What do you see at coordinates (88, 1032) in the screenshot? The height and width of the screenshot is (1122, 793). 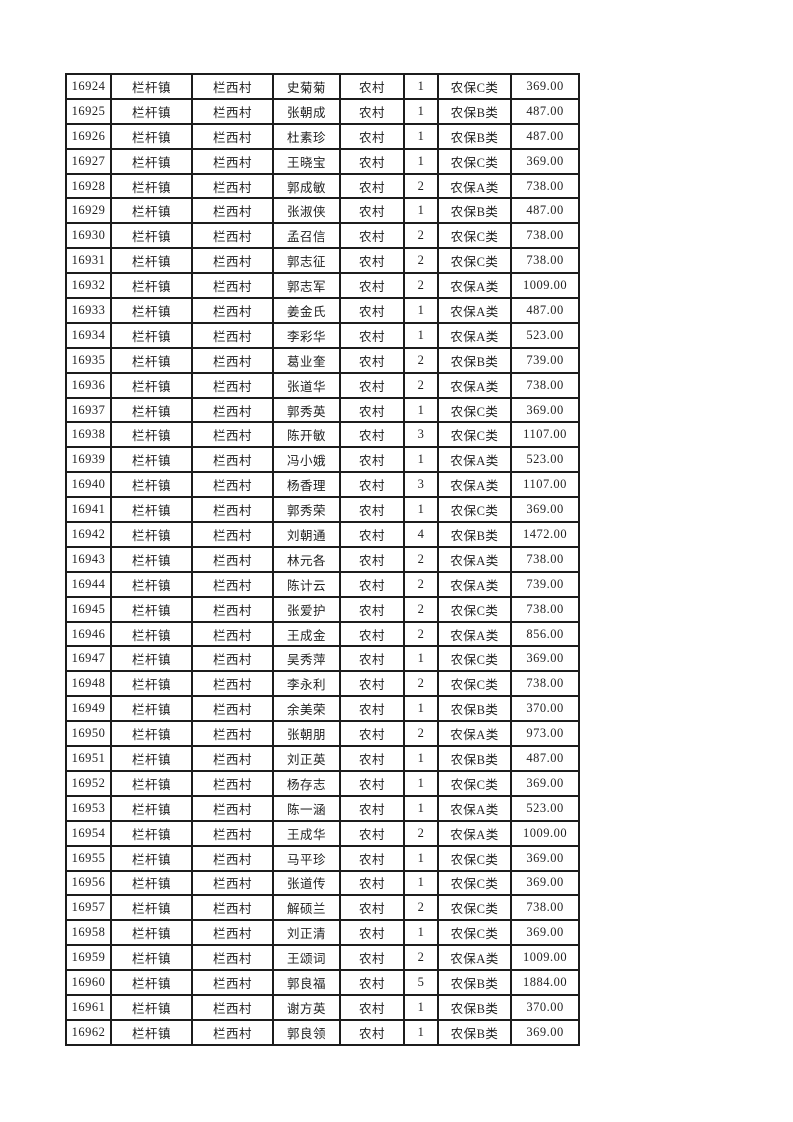 I see `cell-id: 16962` at bounding box center [88, 1032].